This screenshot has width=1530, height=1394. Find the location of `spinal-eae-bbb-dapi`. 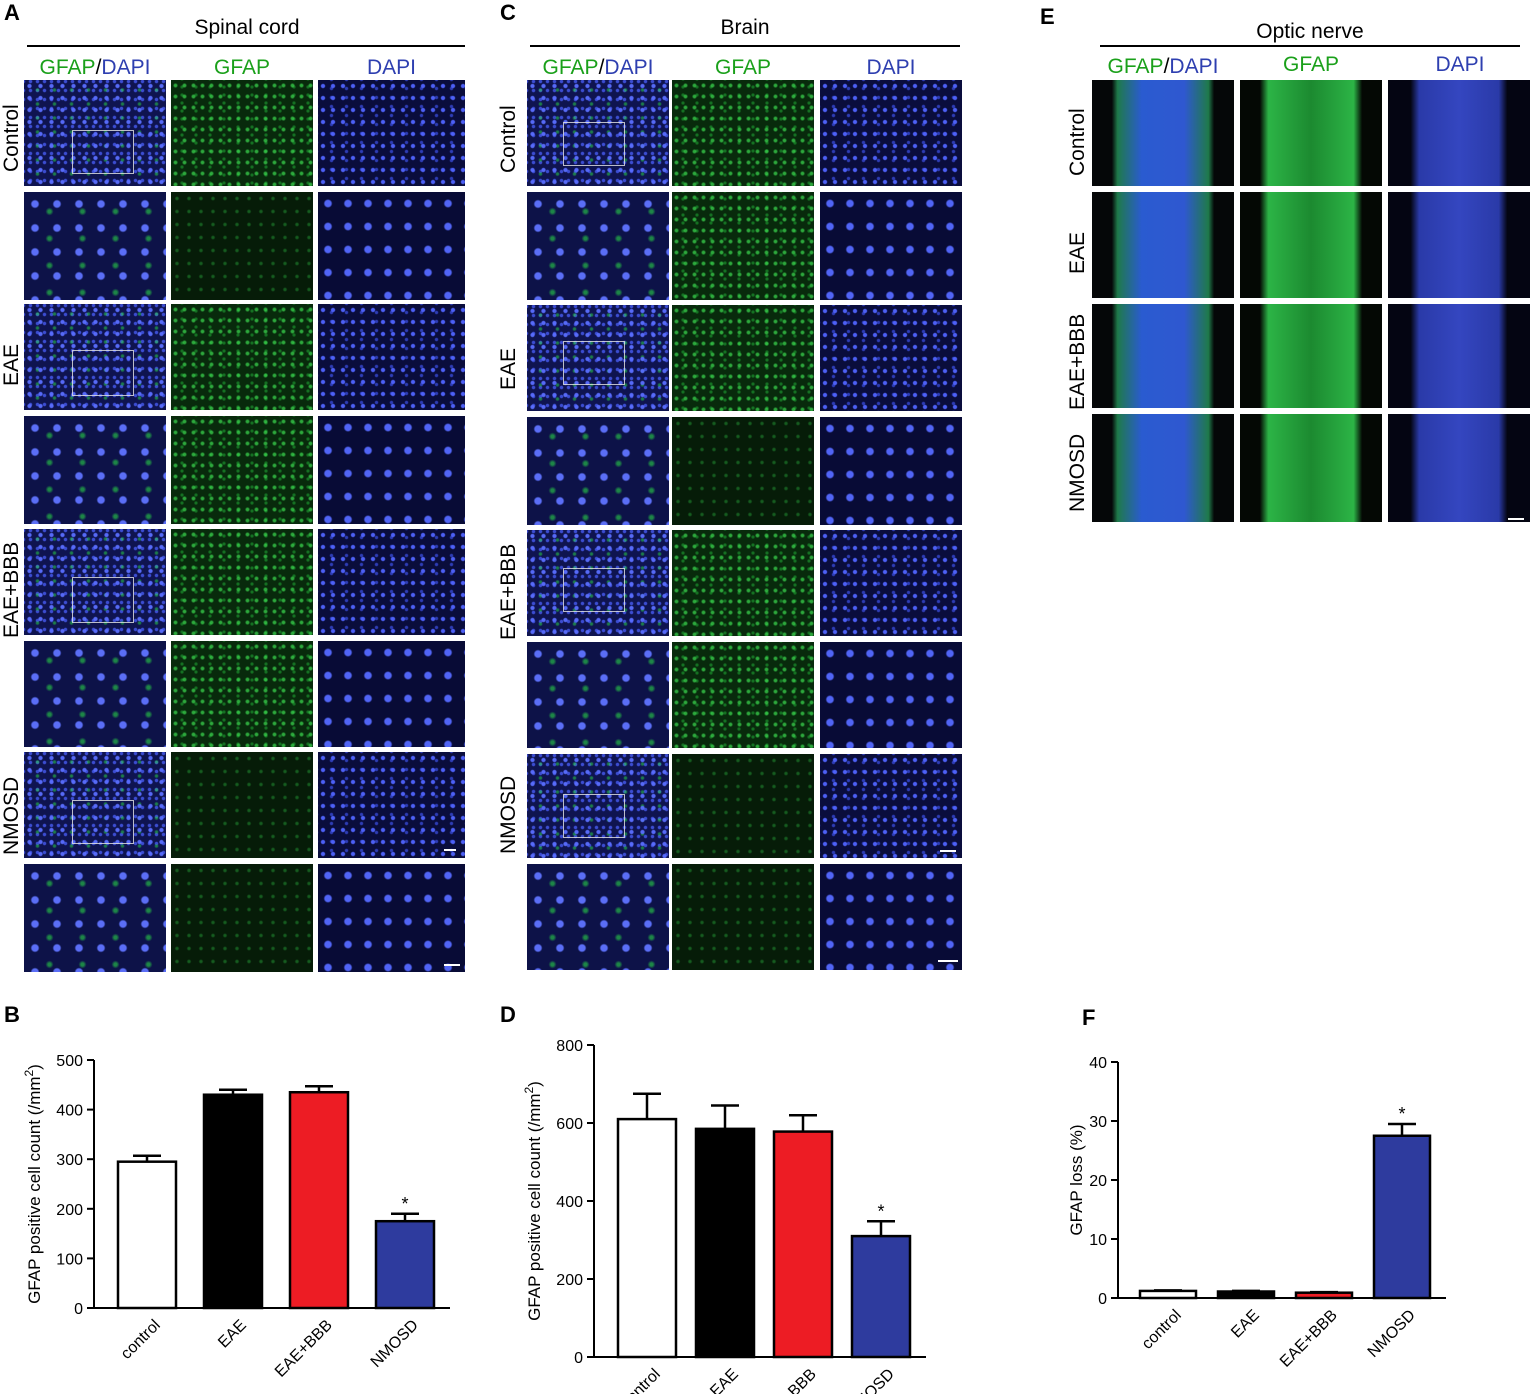

spinal-eae-bbb-dapi is located at coordinates (391, 582).